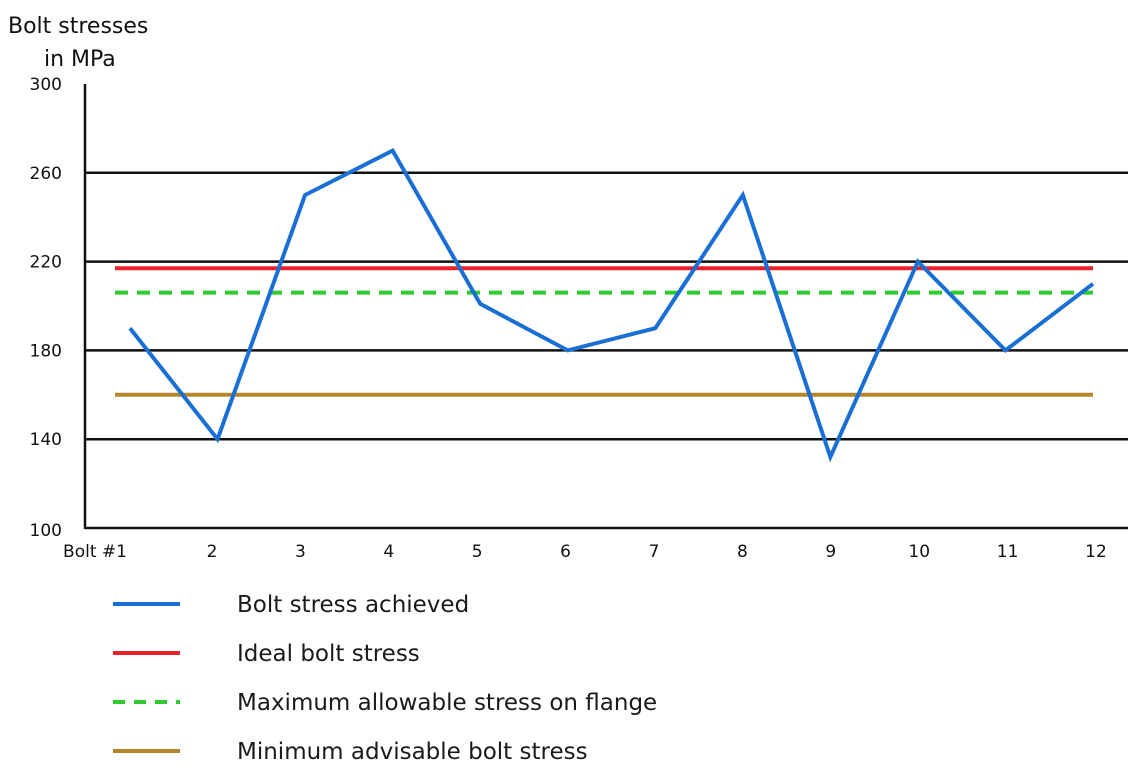  I want to click on x-tick-label-12: 12, so click(1096, 552).